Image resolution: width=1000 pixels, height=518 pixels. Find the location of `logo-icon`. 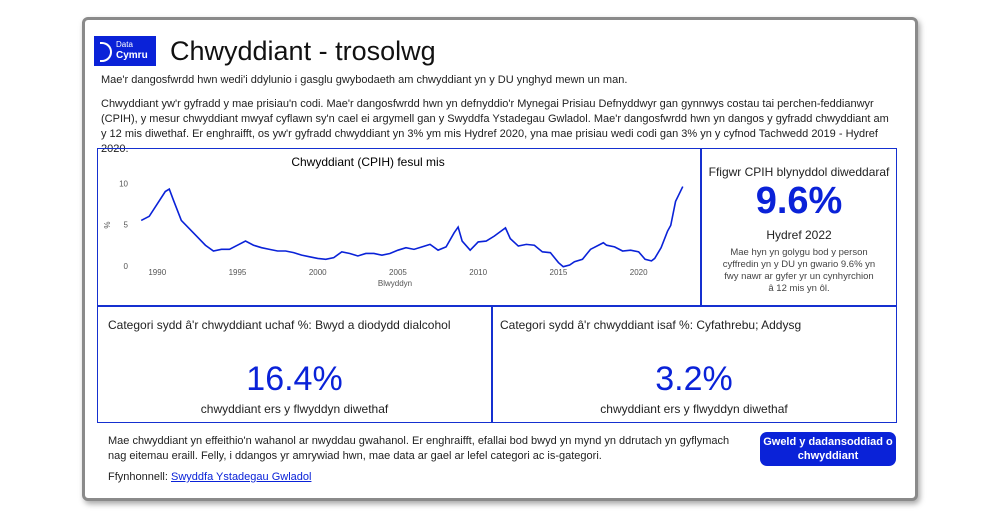

logo-icon is located at coordinates (106, 52).